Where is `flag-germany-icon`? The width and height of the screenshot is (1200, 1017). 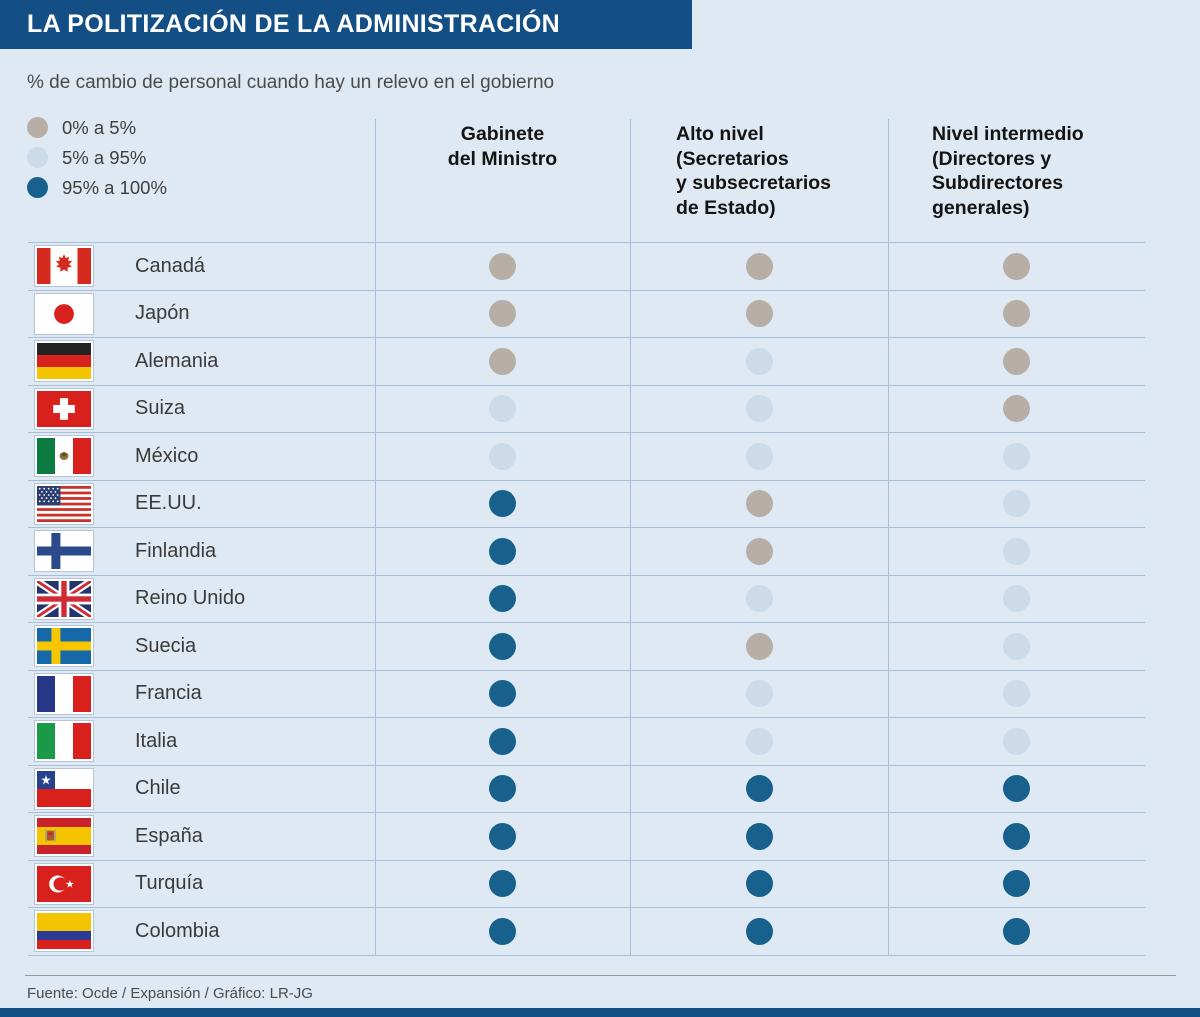 flag-germany-icon is located at coordinates (64, 361).